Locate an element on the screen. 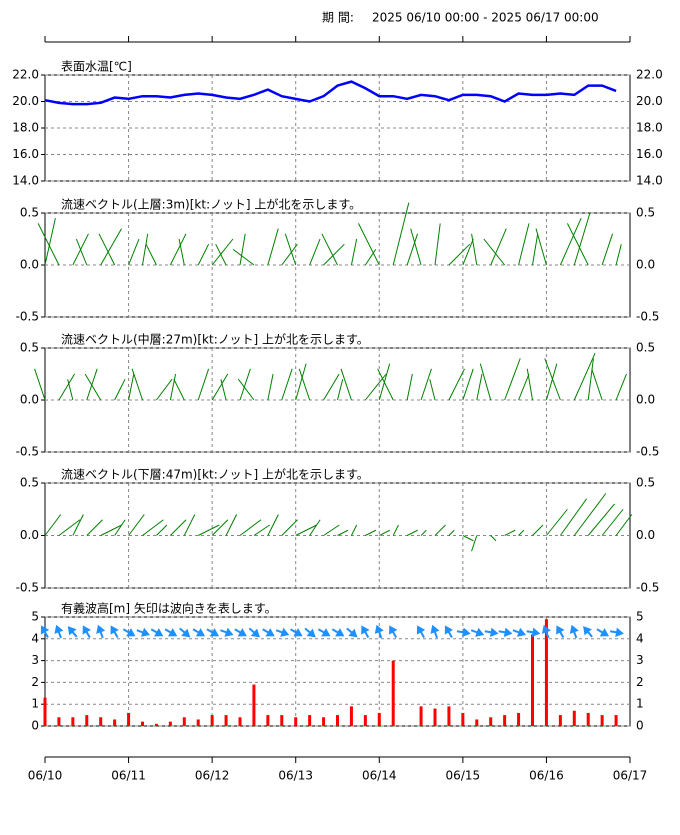 The width and height of the screenshot is (680, 835). y-tick-label: 0 is located at coordinates (35, 726).